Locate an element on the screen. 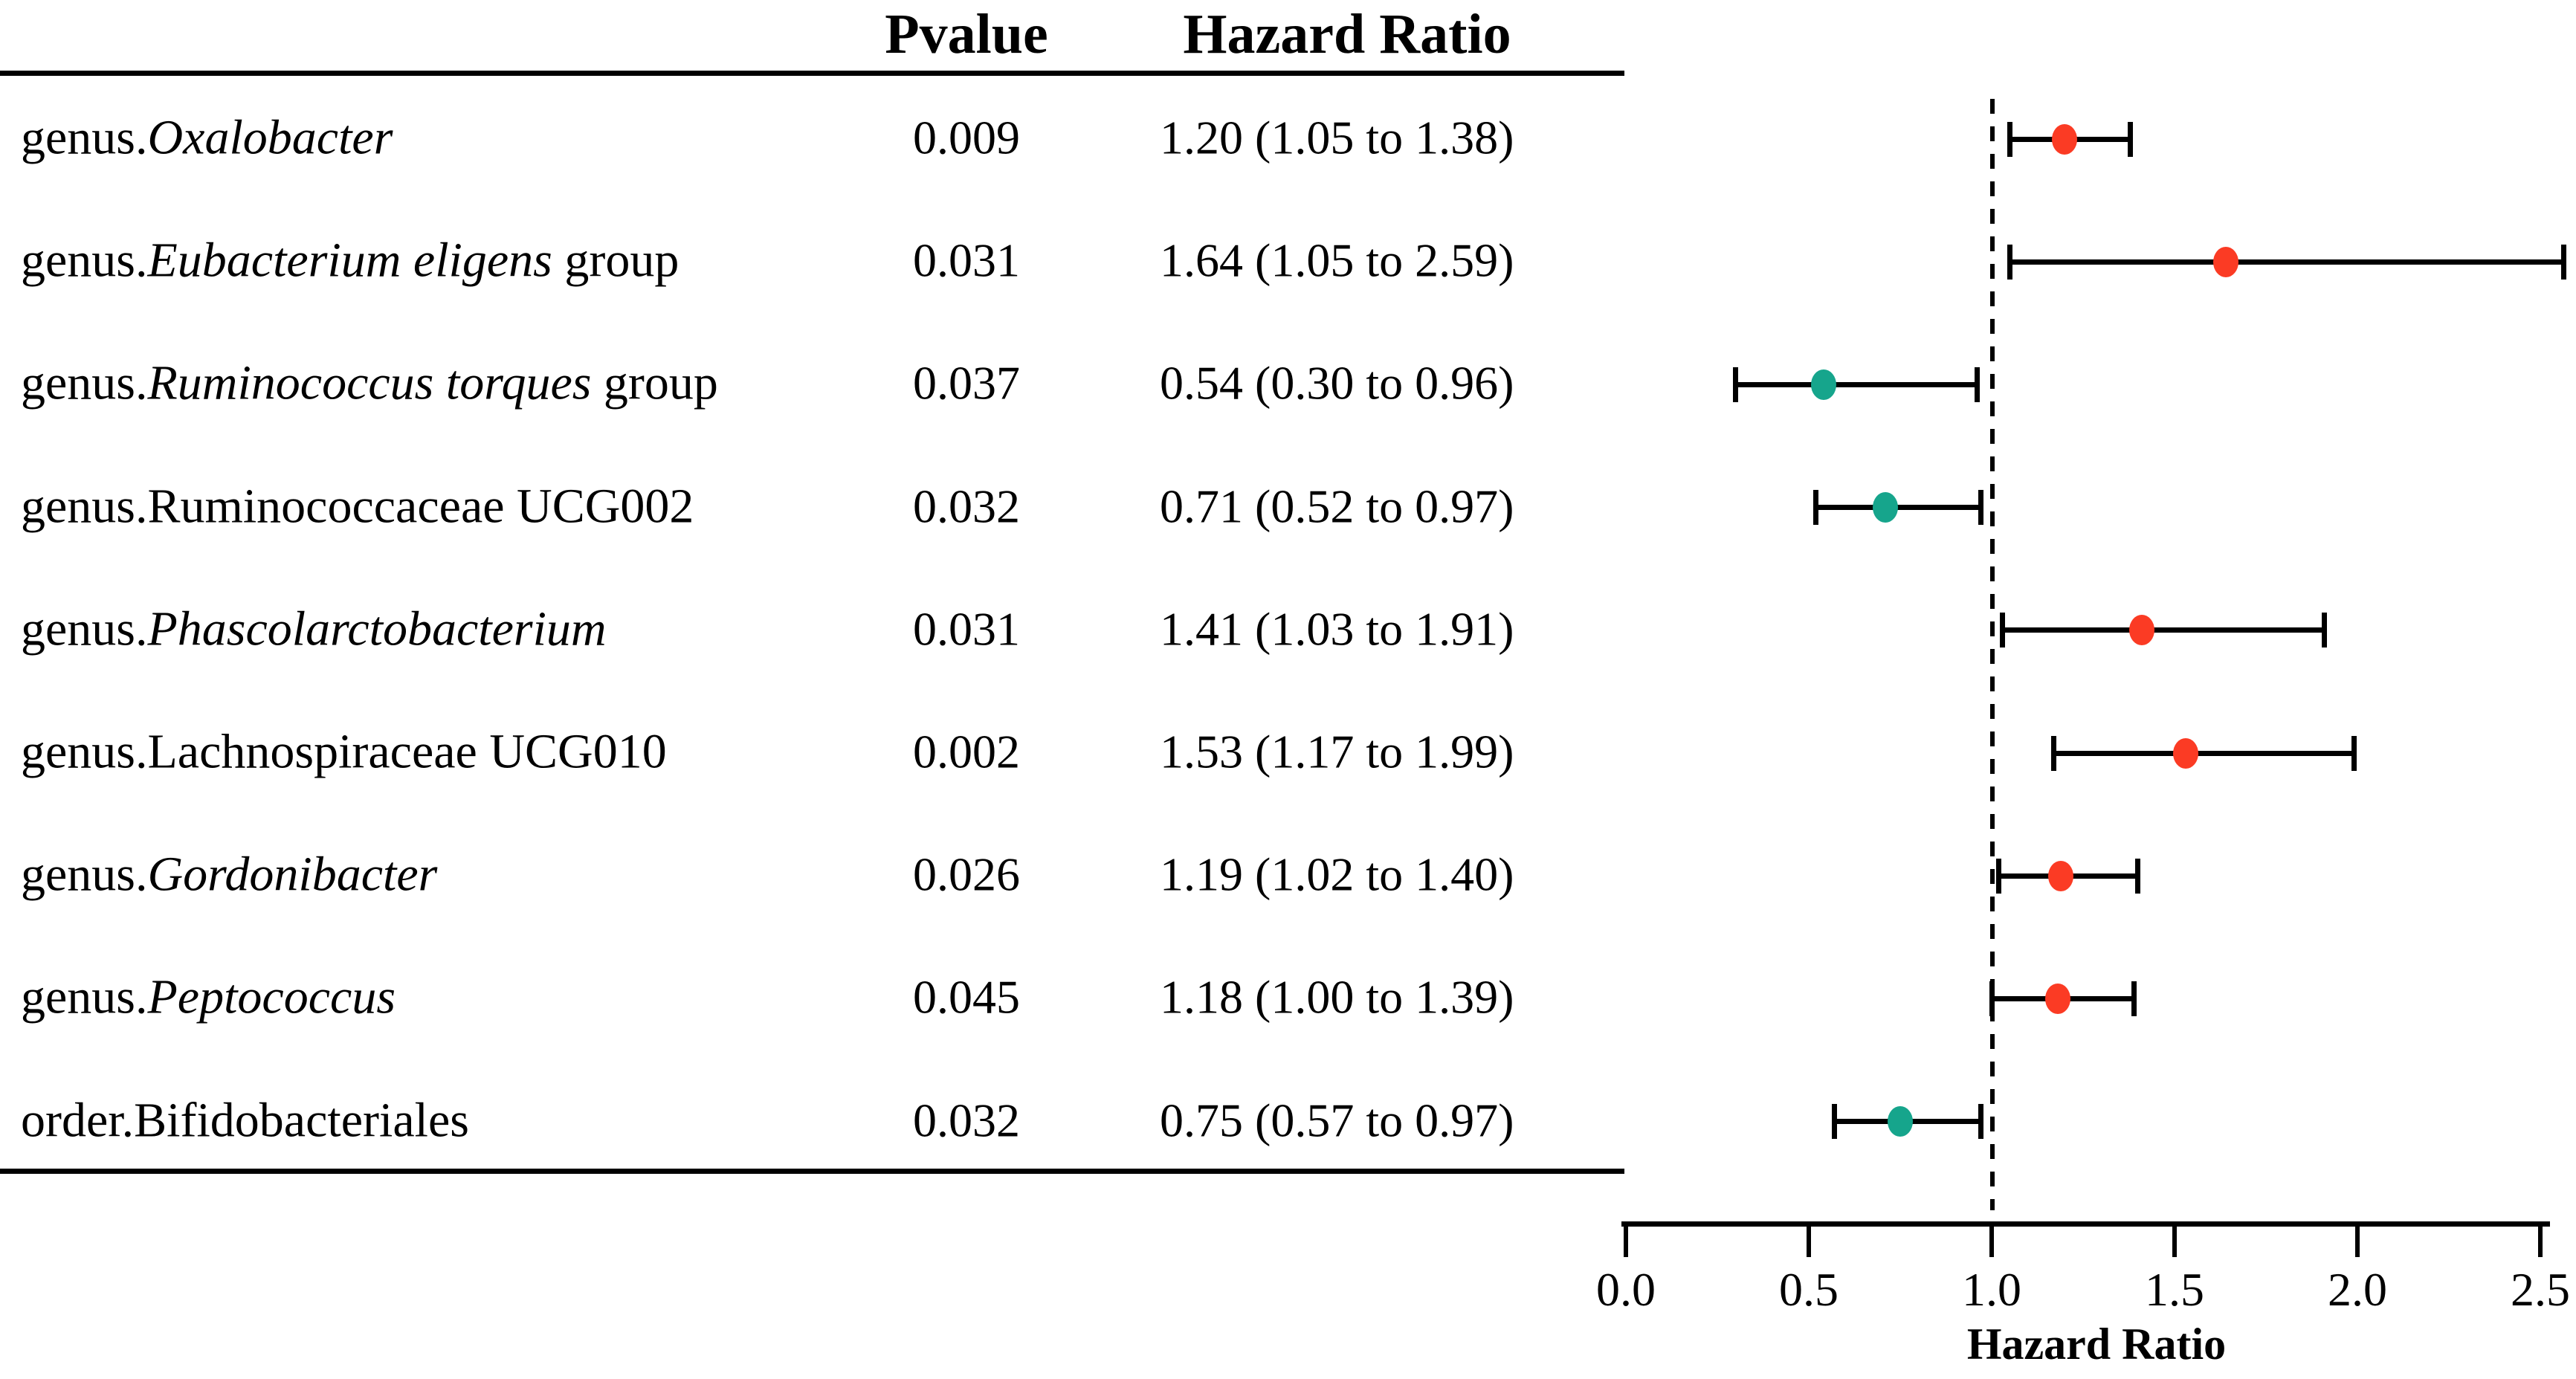 Image resolution: width=2576 pixels, height=1379 pixels. taxon-label-part: genus.Lachnospiraceae UCG010 is located at coordinates (344, 751).